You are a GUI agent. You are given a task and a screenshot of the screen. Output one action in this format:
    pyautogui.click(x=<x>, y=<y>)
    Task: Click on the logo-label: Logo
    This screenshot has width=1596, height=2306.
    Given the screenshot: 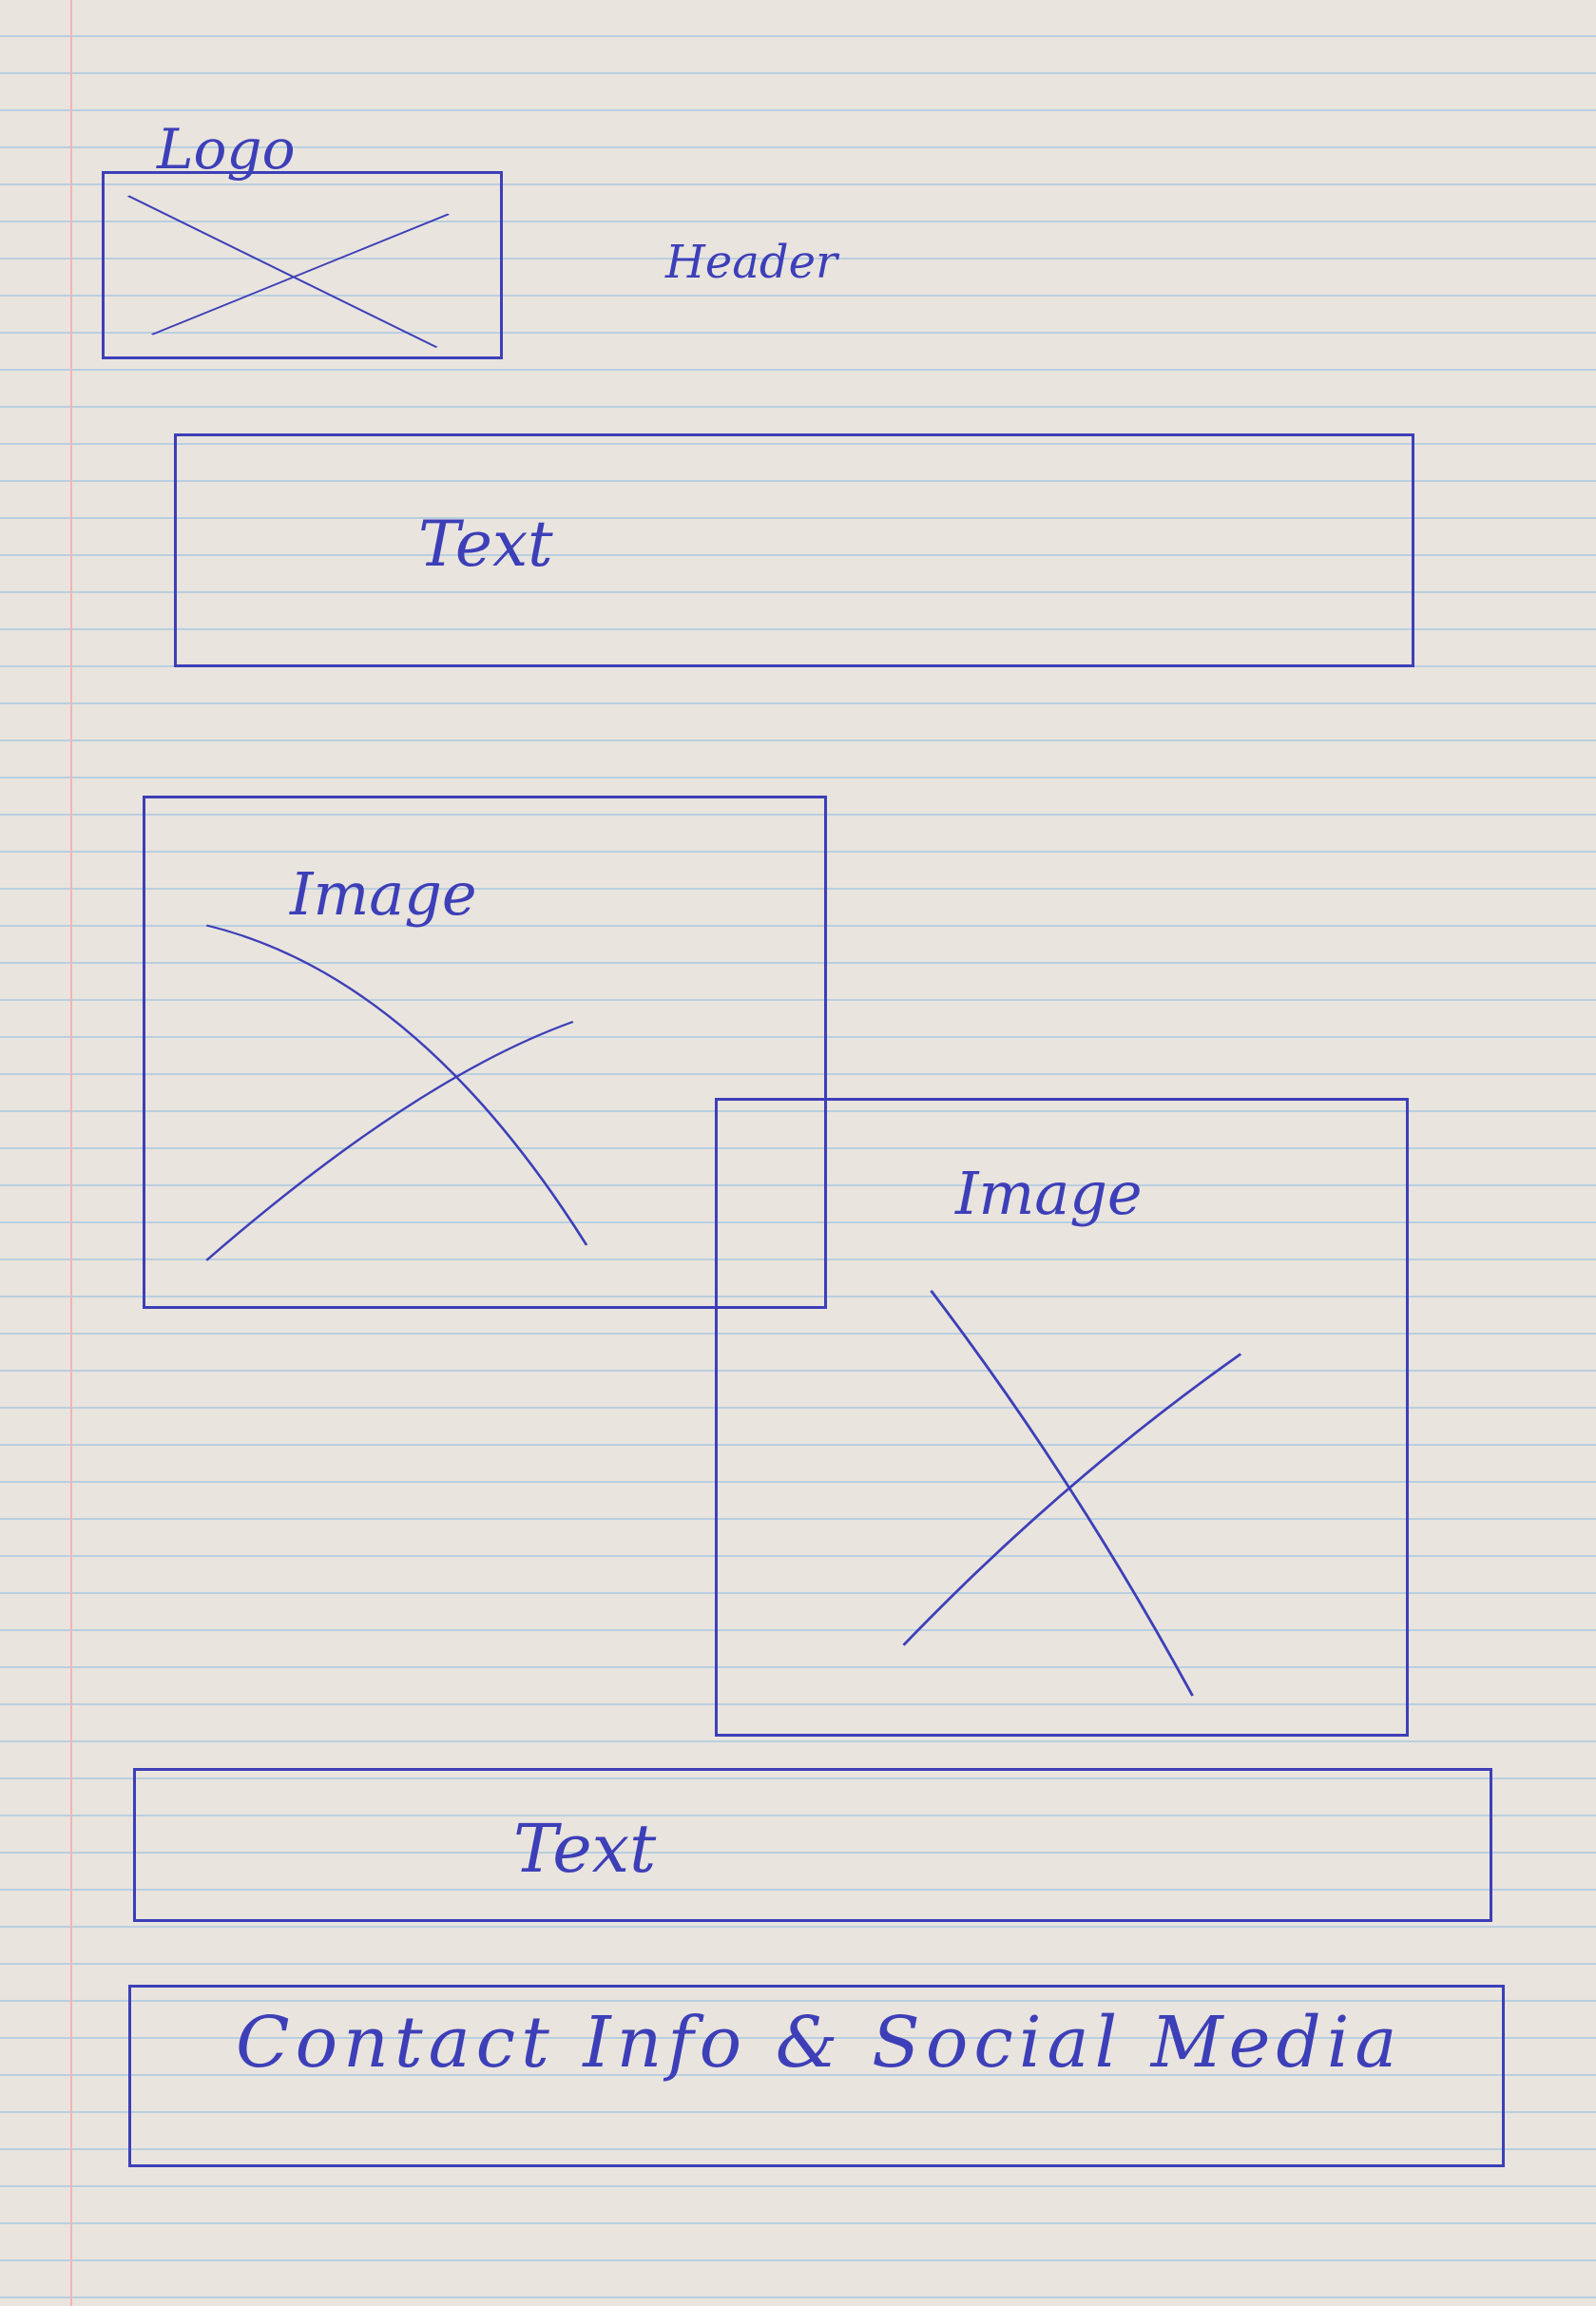 What is the action you would take?
    pyautogui.click(x=226, y=149)
    